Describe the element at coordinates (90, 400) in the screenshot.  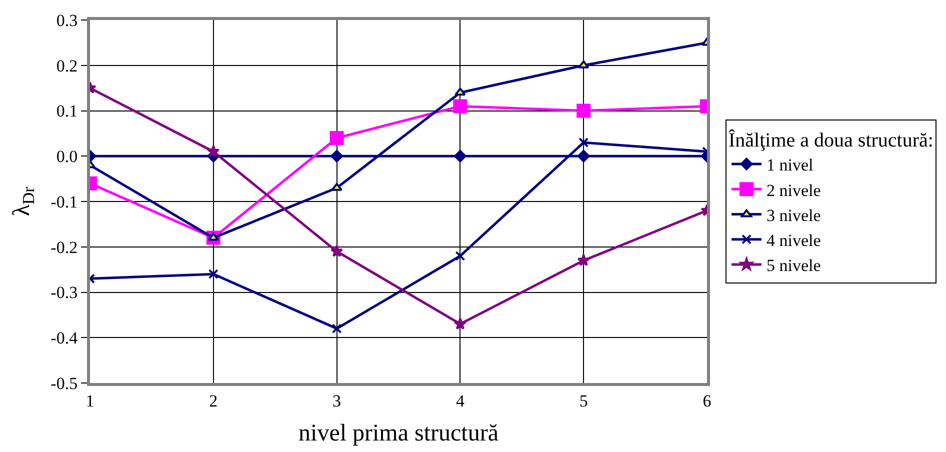
I see `x-tick-label: 1` at that location.